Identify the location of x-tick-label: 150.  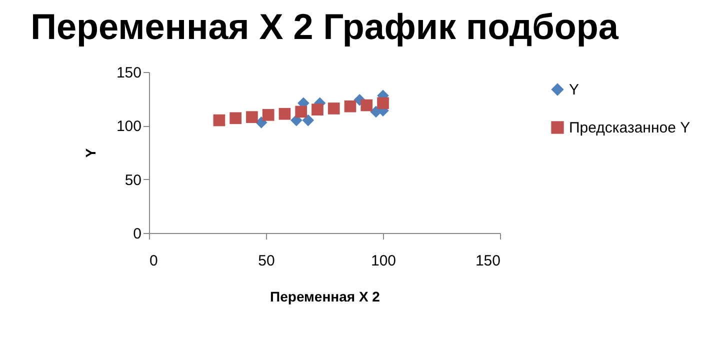
(487, 261).